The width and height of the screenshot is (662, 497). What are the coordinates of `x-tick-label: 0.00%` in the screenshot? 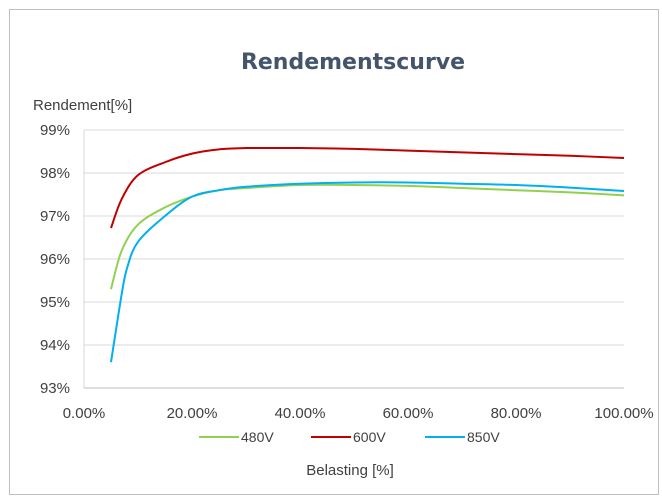 It's located at (84, 413).